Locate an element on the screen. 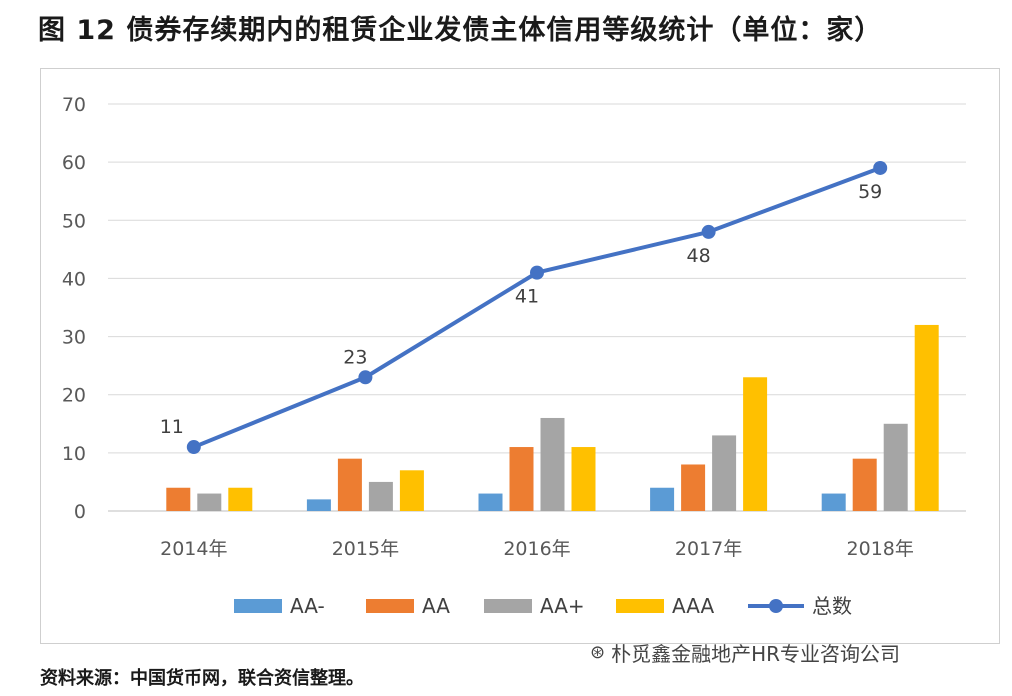  y-tick-label: 60 is located at coordinates (74, 163).